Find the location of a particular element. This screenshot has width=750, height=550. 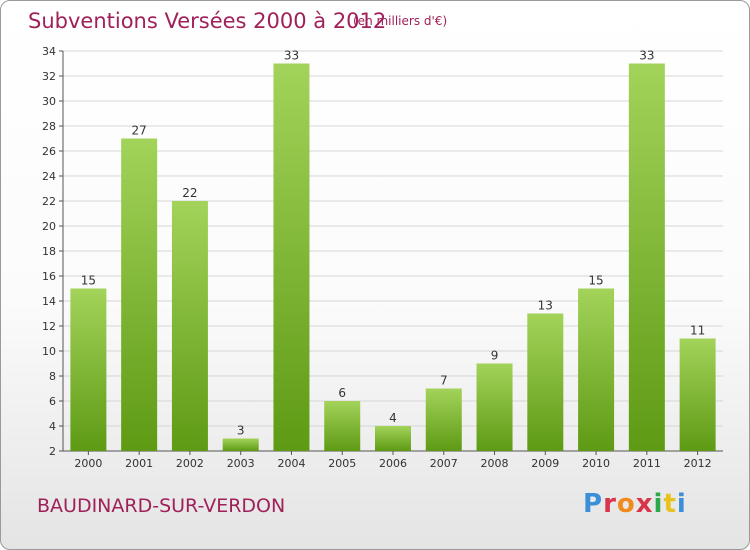

y-tick-label: 8 is located at coordinates (52, 376).